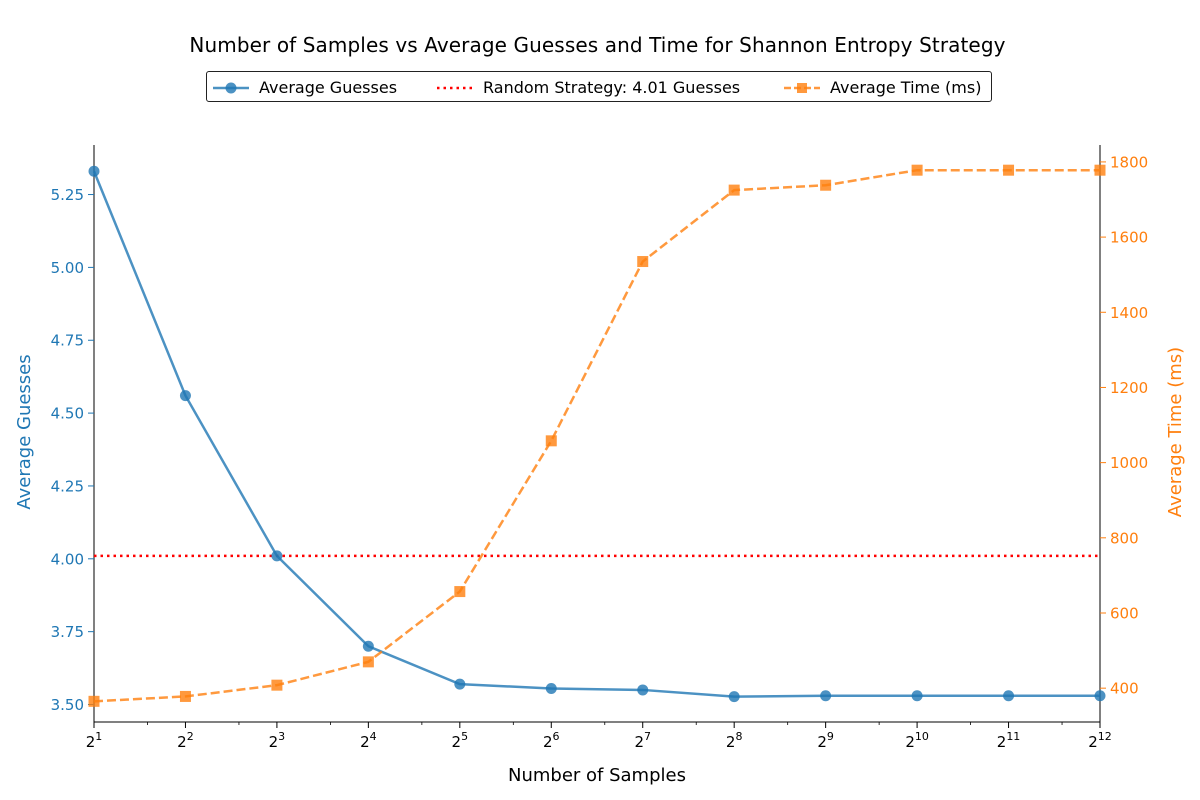 The height and width of the screenshot is (800, 1200). Describe the element at coordinates (612, 87) in the screenshot. I see `legend-label-random-strategy: Random Strategy: 4.01 Guesses` at that location.